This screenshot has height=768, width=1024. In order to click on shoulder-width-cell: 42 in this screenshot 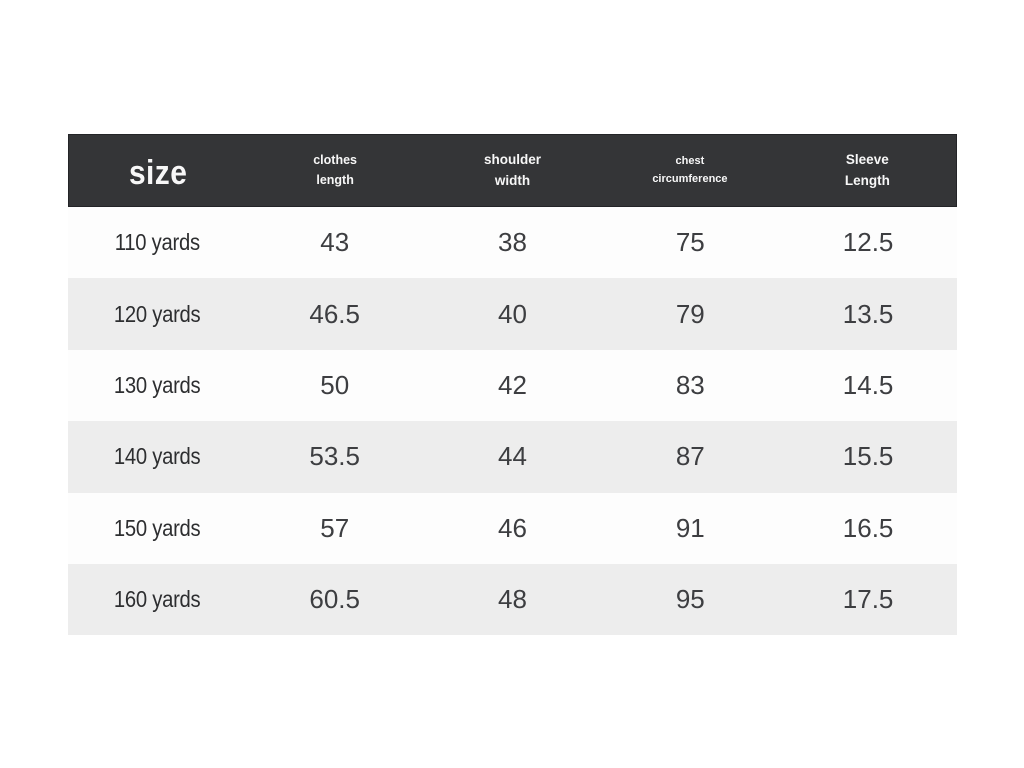, I will do `click(512, 384)`.